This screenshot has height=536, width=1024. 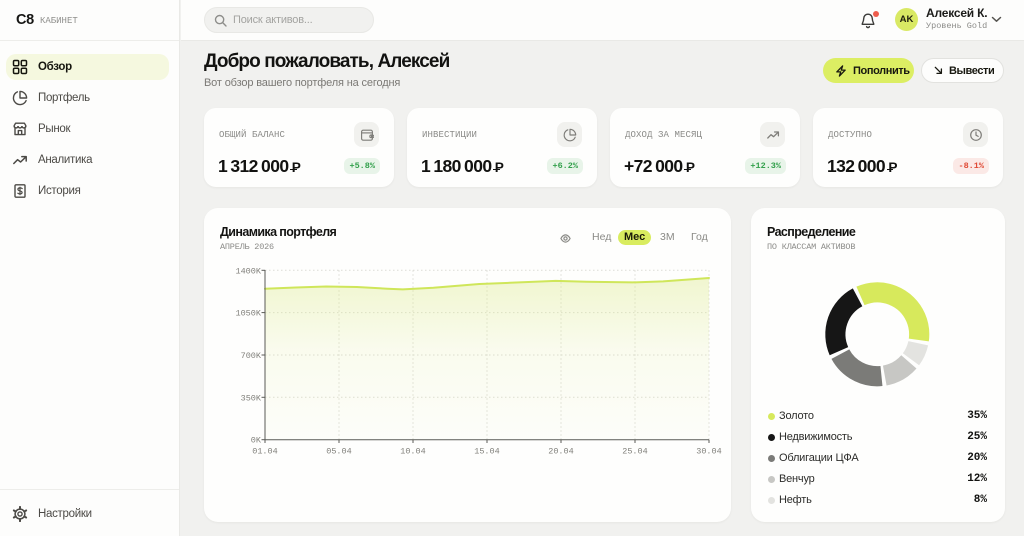 I want to click on svg-text: 10.04, so click(x=413, y=452).